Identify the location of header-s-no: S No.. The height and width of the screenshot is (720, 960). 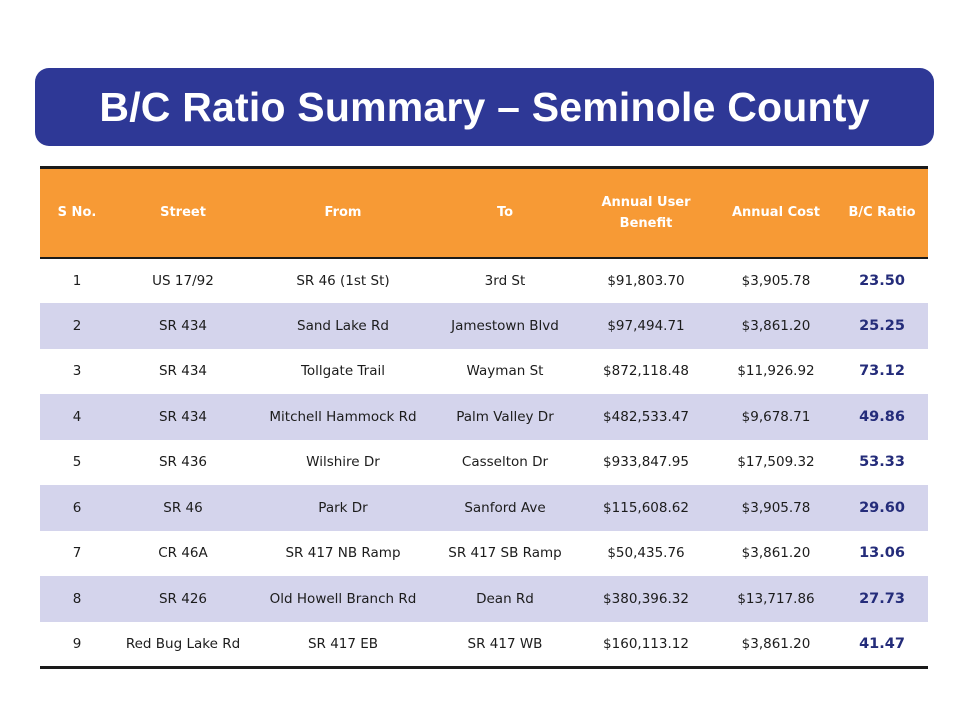
(77, 213).